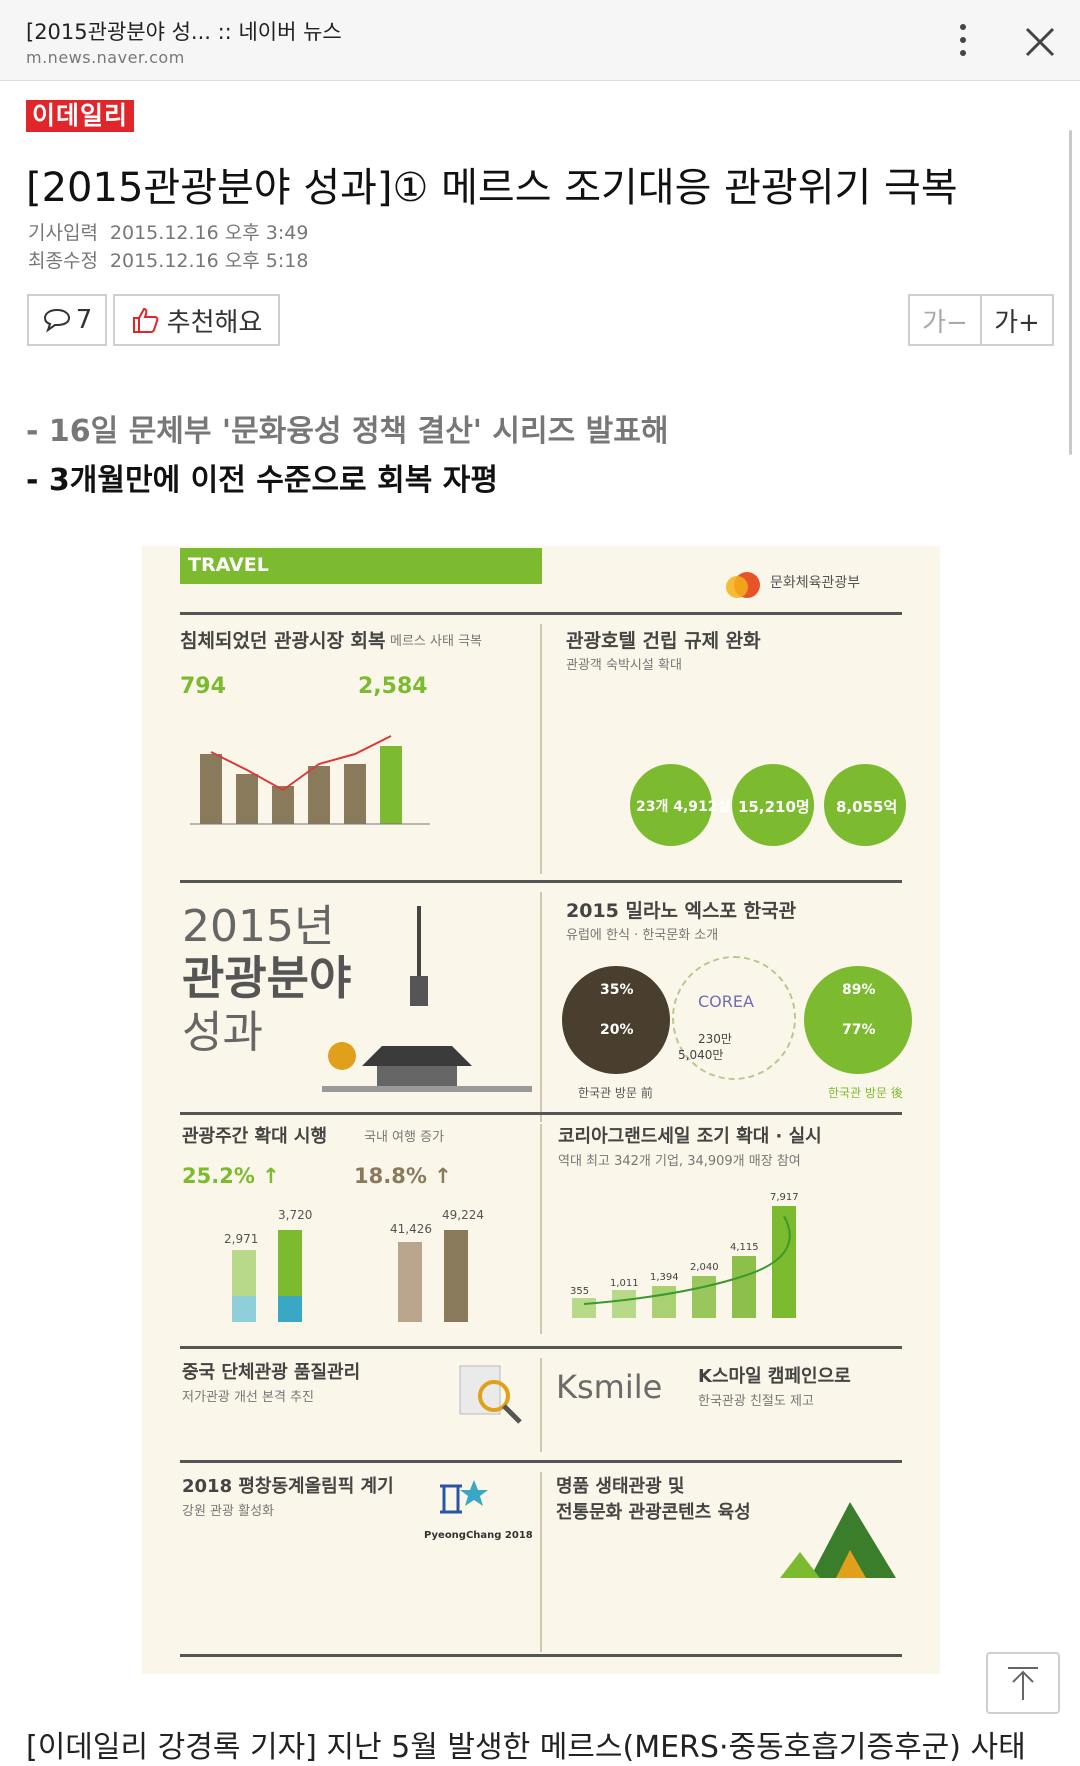  I want to click on article-headline: [2015관광분야 성과]① 메르스 조기대응 관광위기 극복, so click(492, 188).